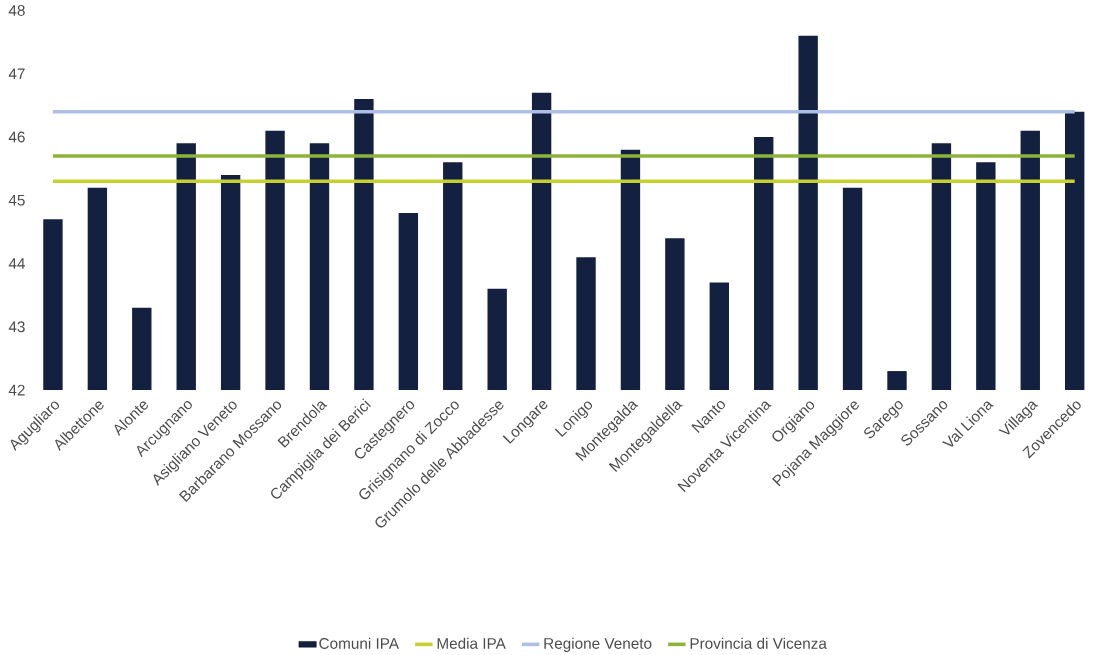 This screenshot has height=655, width=1097. Describe the element at coordinates (16, 73) in the screenshot. I see `y-tick-label: 47` at that location.